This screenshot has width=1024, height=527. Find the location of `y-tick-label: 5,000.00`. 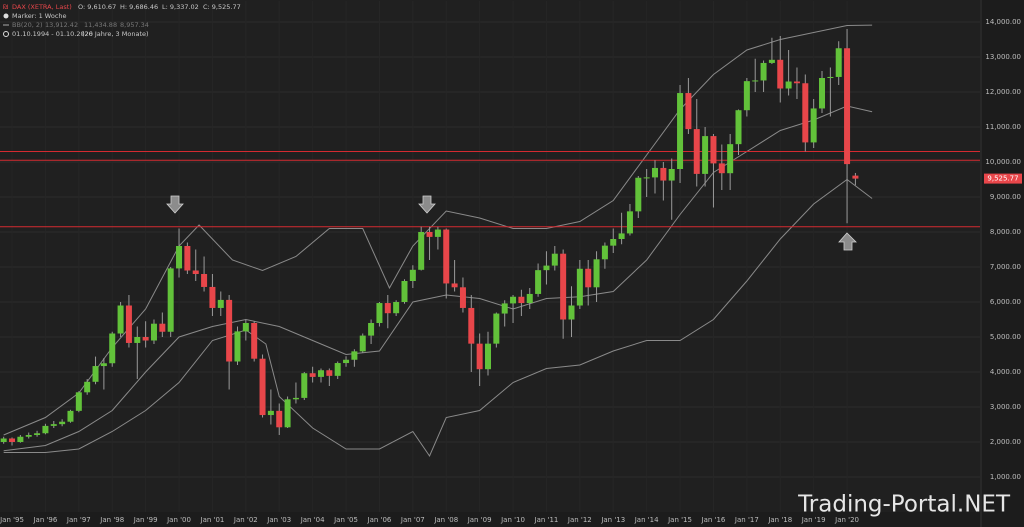

y-tick-label: 5,000.00 is located at coordinates (1005, 337).